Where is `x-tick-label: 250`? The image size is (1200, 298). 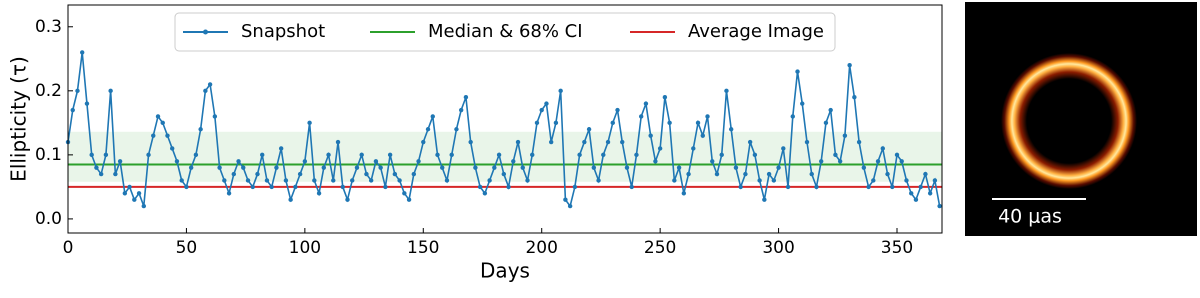 x-tick-label: 250 is located at coordinates (660, 248).